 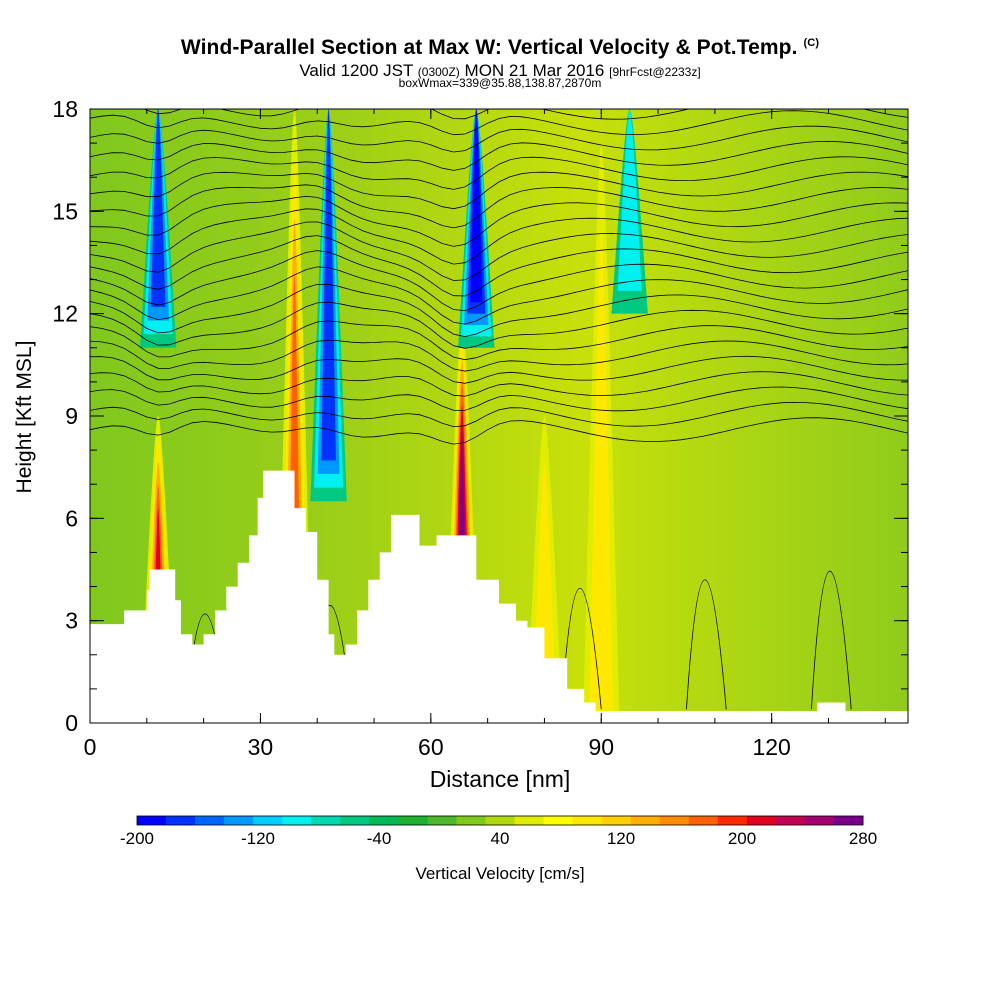 I want to click on colorbar-tick-label: 40, so click(x=500, y=838).